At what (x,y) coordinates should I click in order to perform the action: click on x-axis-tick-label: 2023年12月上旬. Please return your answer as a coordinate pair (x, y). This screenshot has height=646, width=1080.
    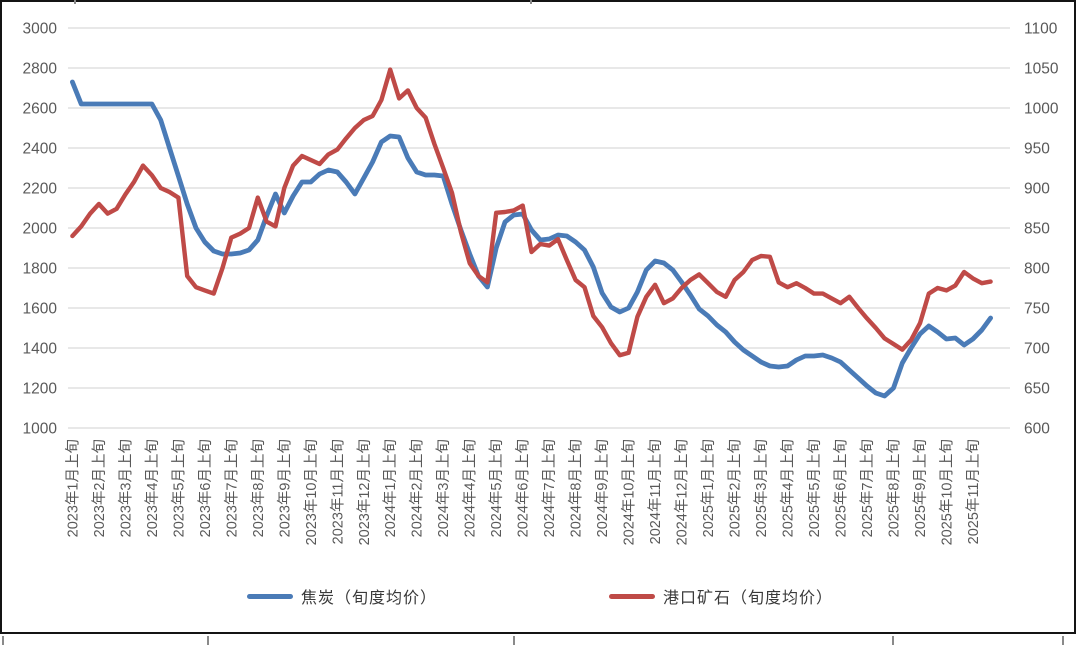
    Looking at the image, I should click on (364, 492).